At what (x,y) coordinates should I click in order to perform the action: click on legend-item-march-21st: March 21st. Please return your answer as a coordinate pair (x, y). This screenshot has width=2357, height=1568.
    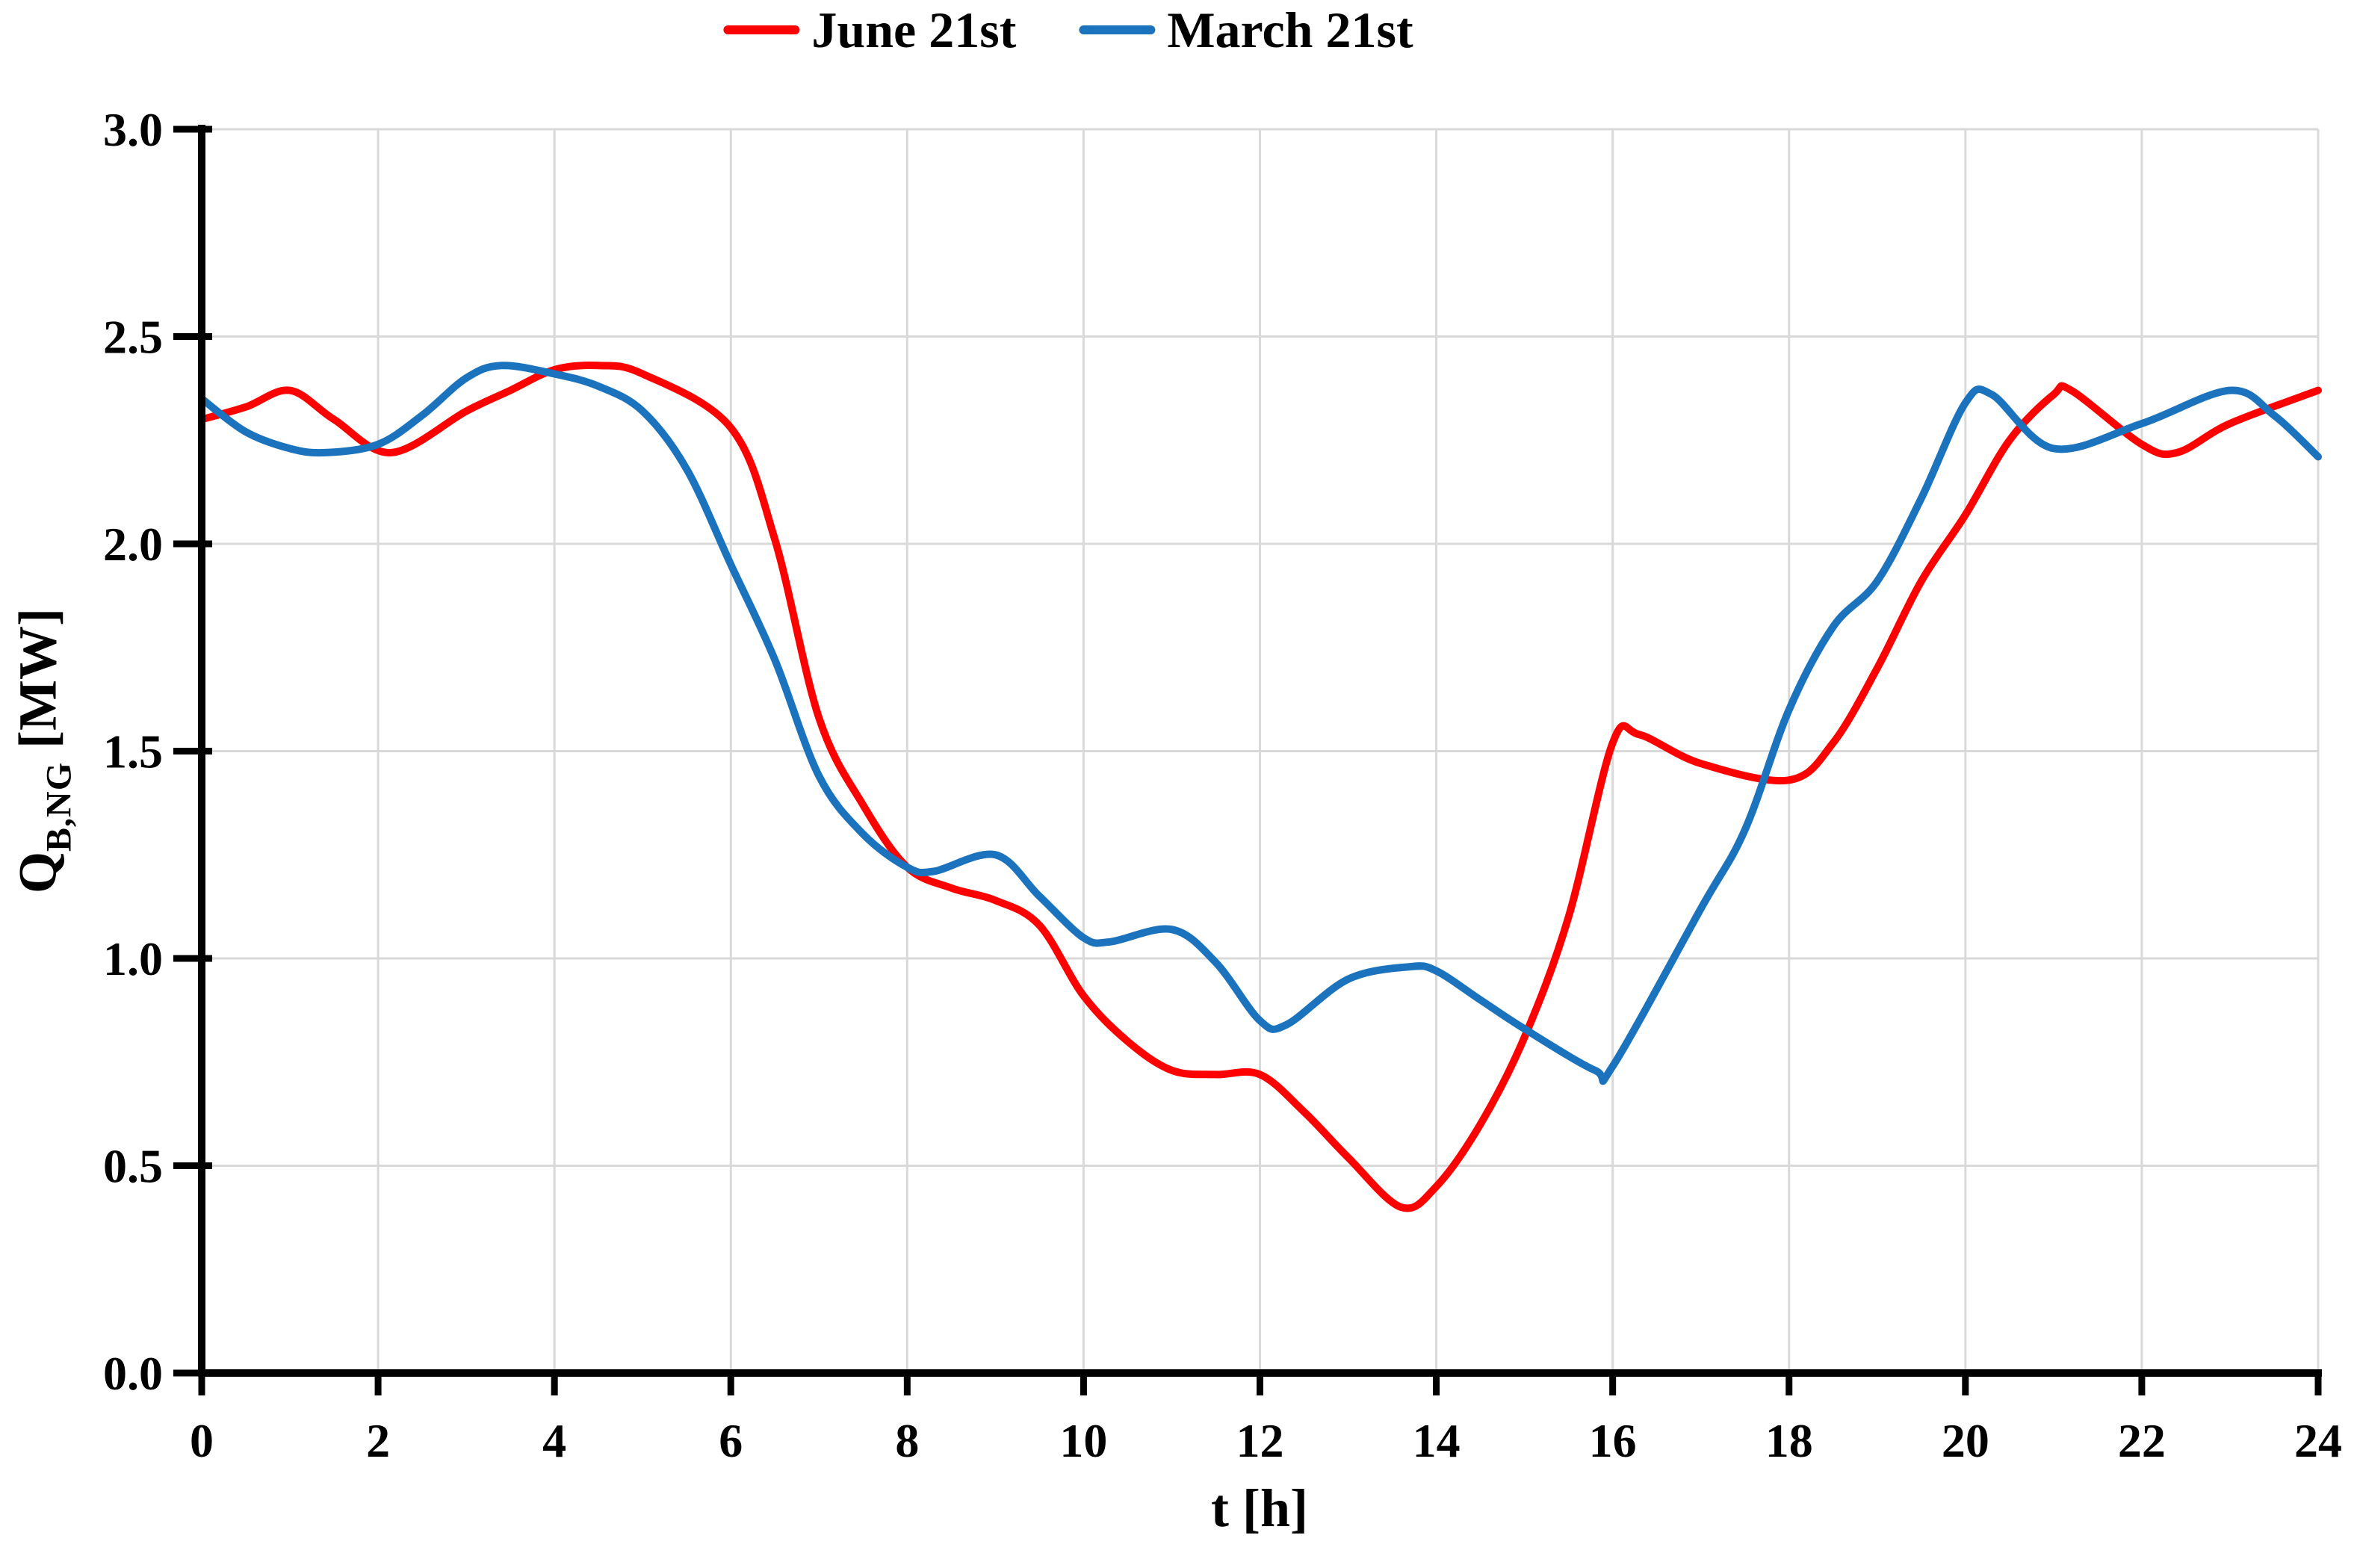
    Looking at the image, I should click on (1246, 29).